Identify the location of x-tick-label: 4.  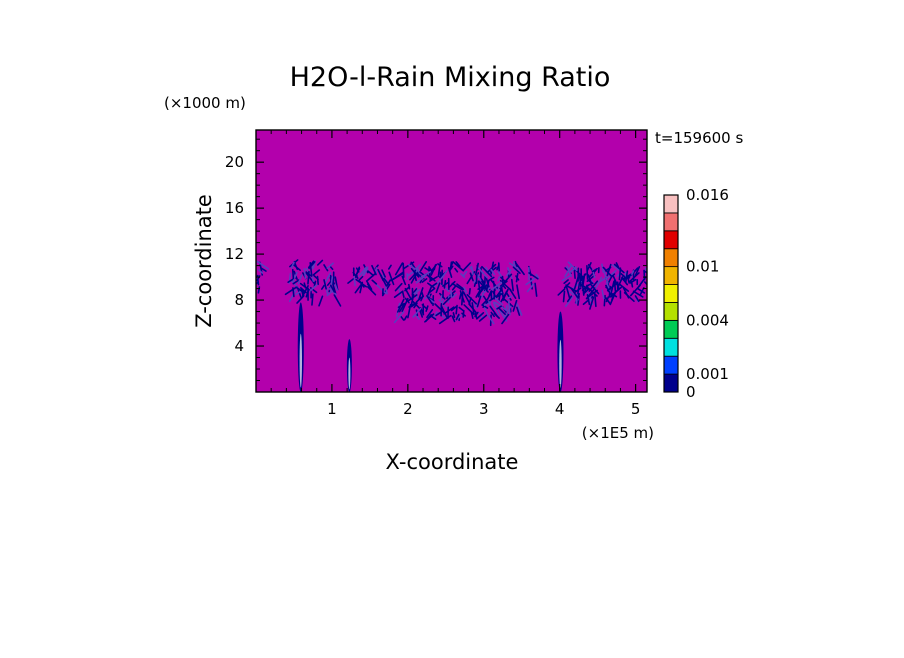
(560, 409).